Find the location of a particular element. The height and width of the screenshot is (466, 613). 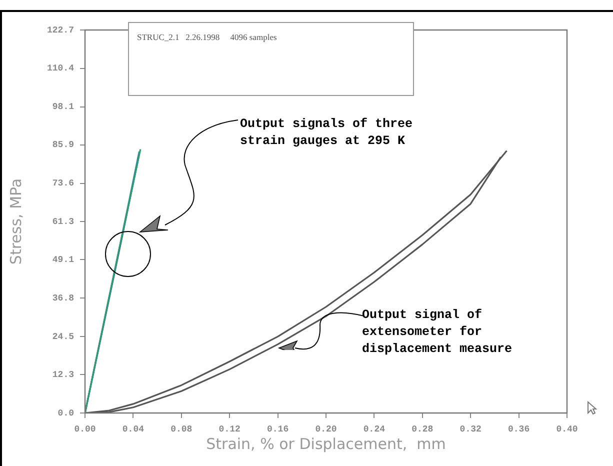

y-tick-label: 98.1 is located at coordinates (63, 107).